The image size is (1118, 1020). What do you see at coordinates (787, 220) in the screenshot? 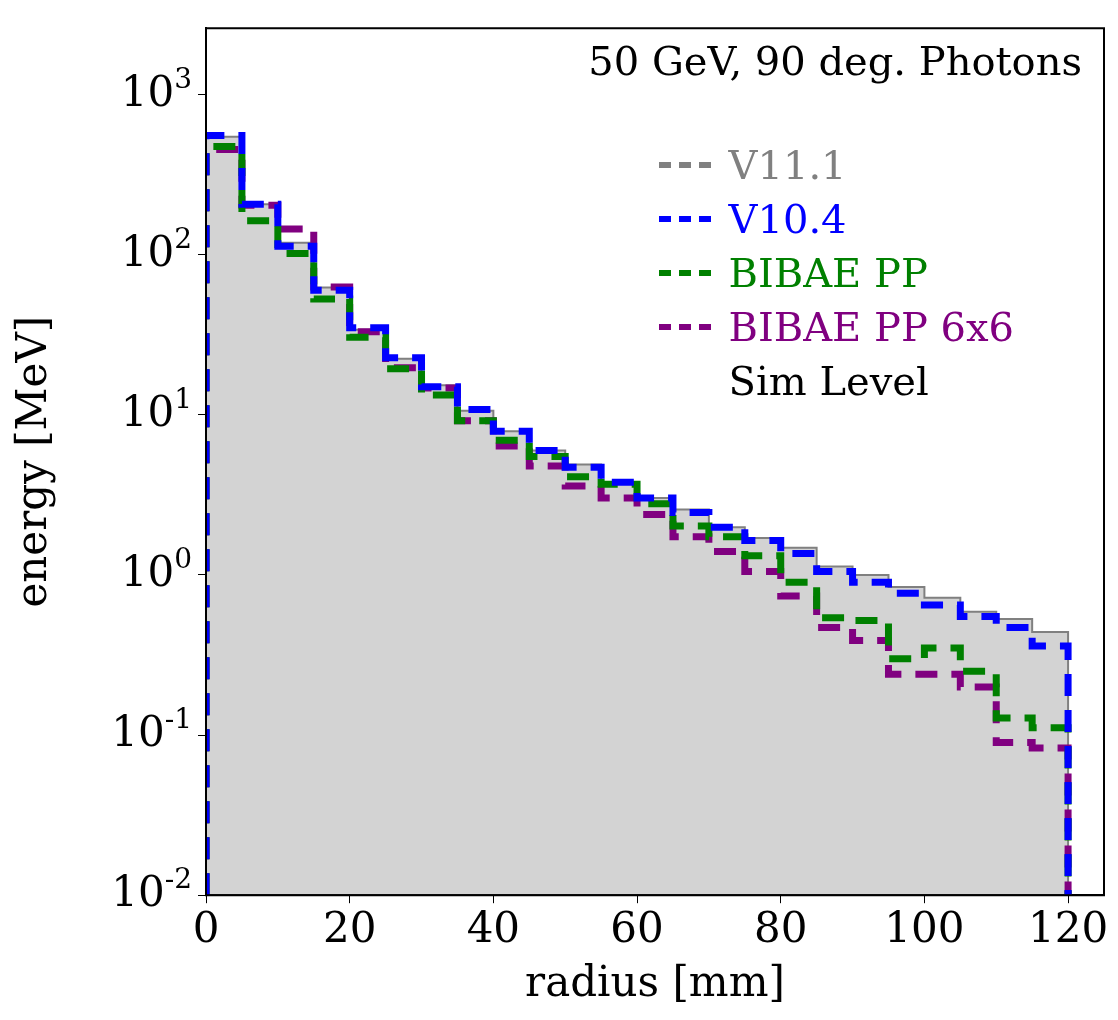
I see `legend-label: V10.4` at bounding box center [787, 220].